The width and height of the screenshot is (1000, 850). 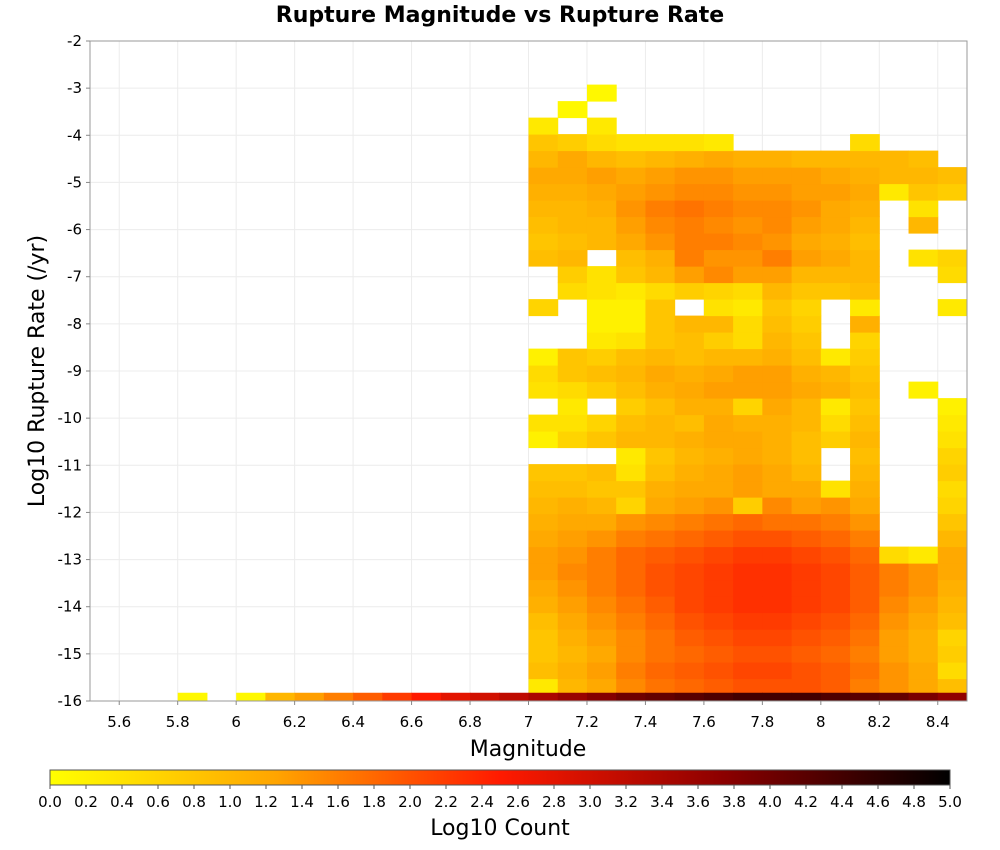 I want to click on y-tick-label: -9, so click(x=74, y=371).